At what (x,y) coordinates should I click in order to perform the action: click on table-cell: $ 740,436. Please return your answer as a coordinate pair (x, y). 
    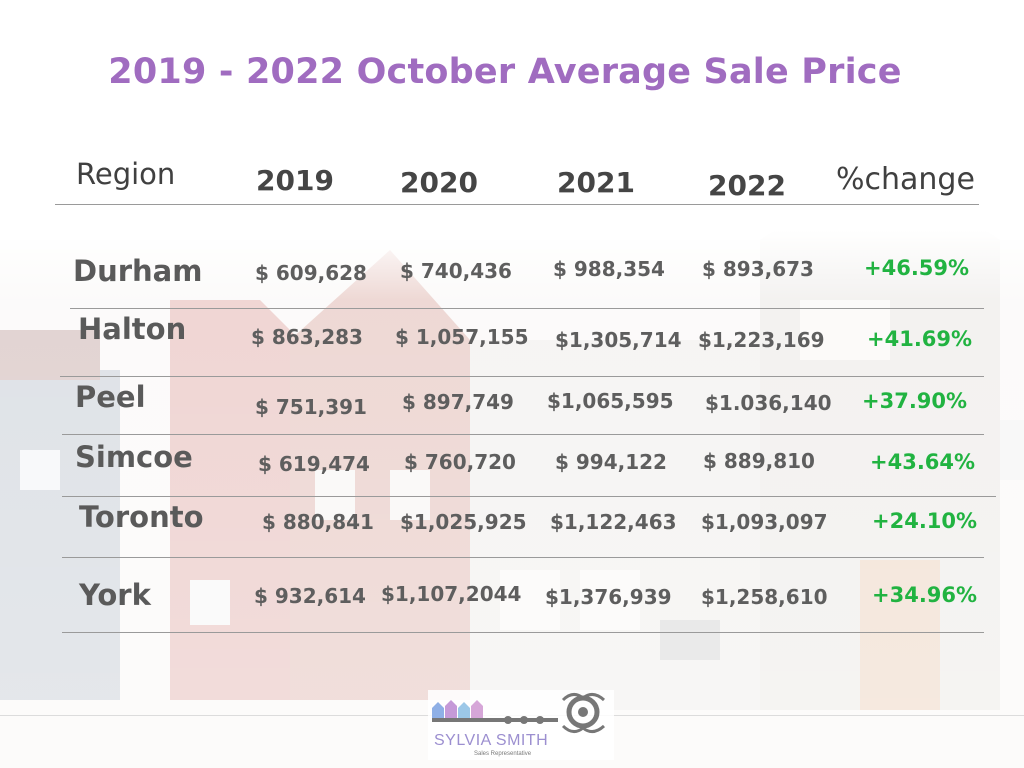
    Looking at the image, I should click on (456, 271).